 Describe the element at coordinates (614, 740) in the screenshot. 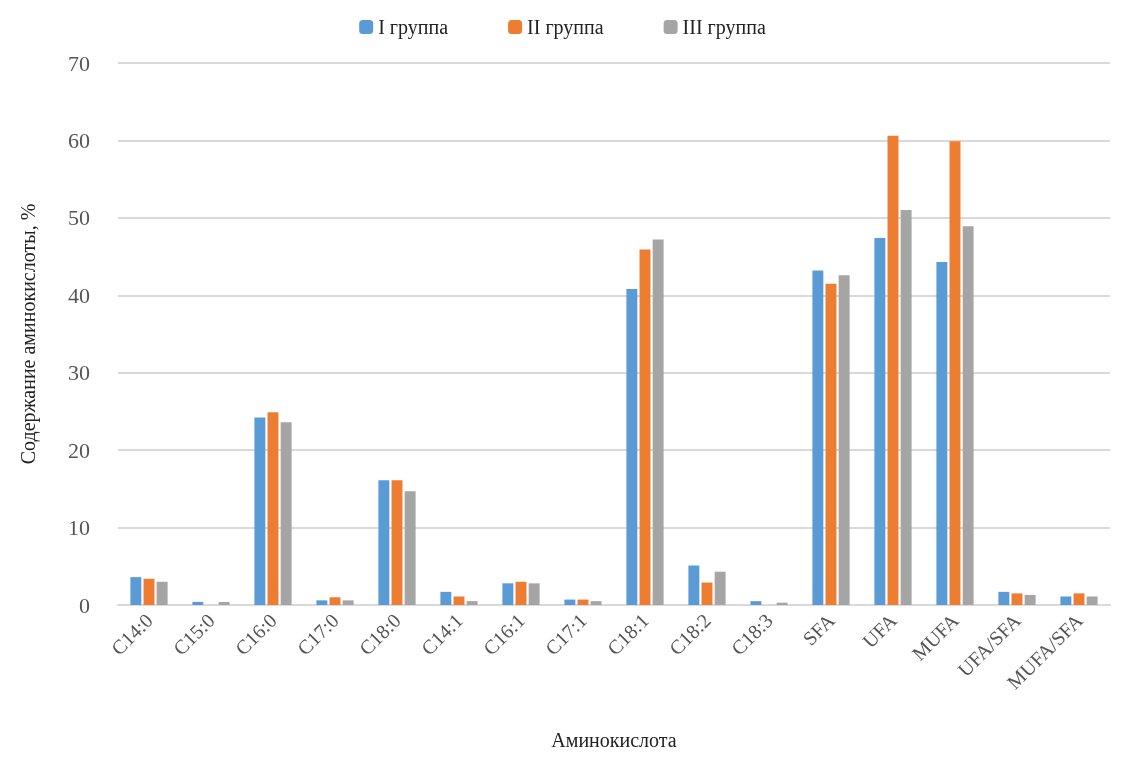

I see `x-axis-title: Аминокислота` at that location.